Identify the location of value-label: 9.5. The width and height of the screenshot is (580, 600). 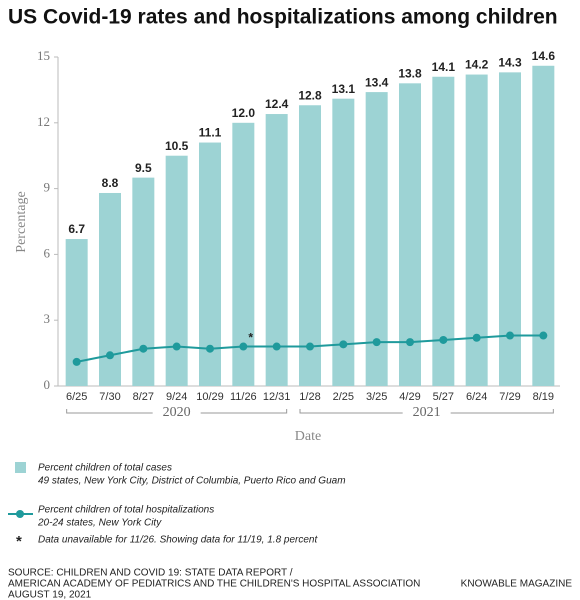
(143, 168).